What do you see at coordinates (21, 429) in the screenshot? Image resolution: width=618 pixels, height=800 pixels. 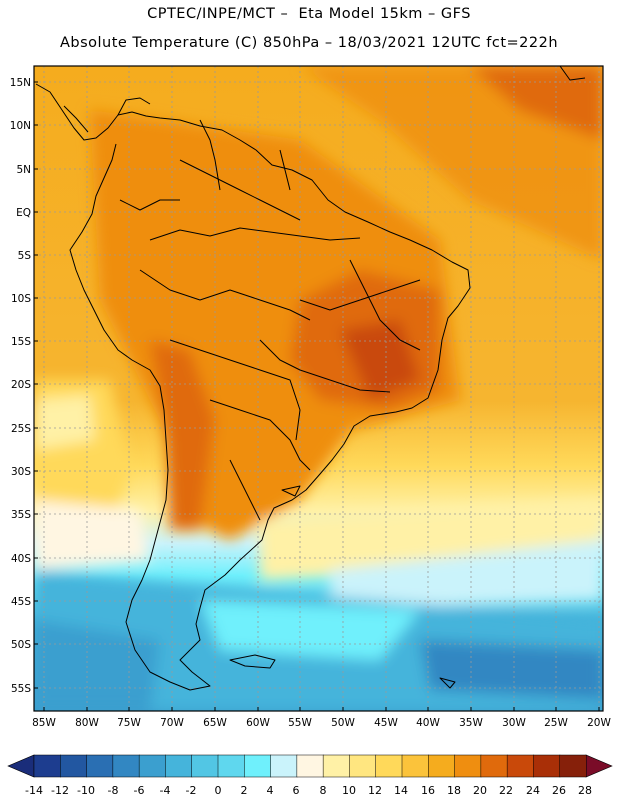 I see `lat-label: 25S` at bounding box center [21, 429].